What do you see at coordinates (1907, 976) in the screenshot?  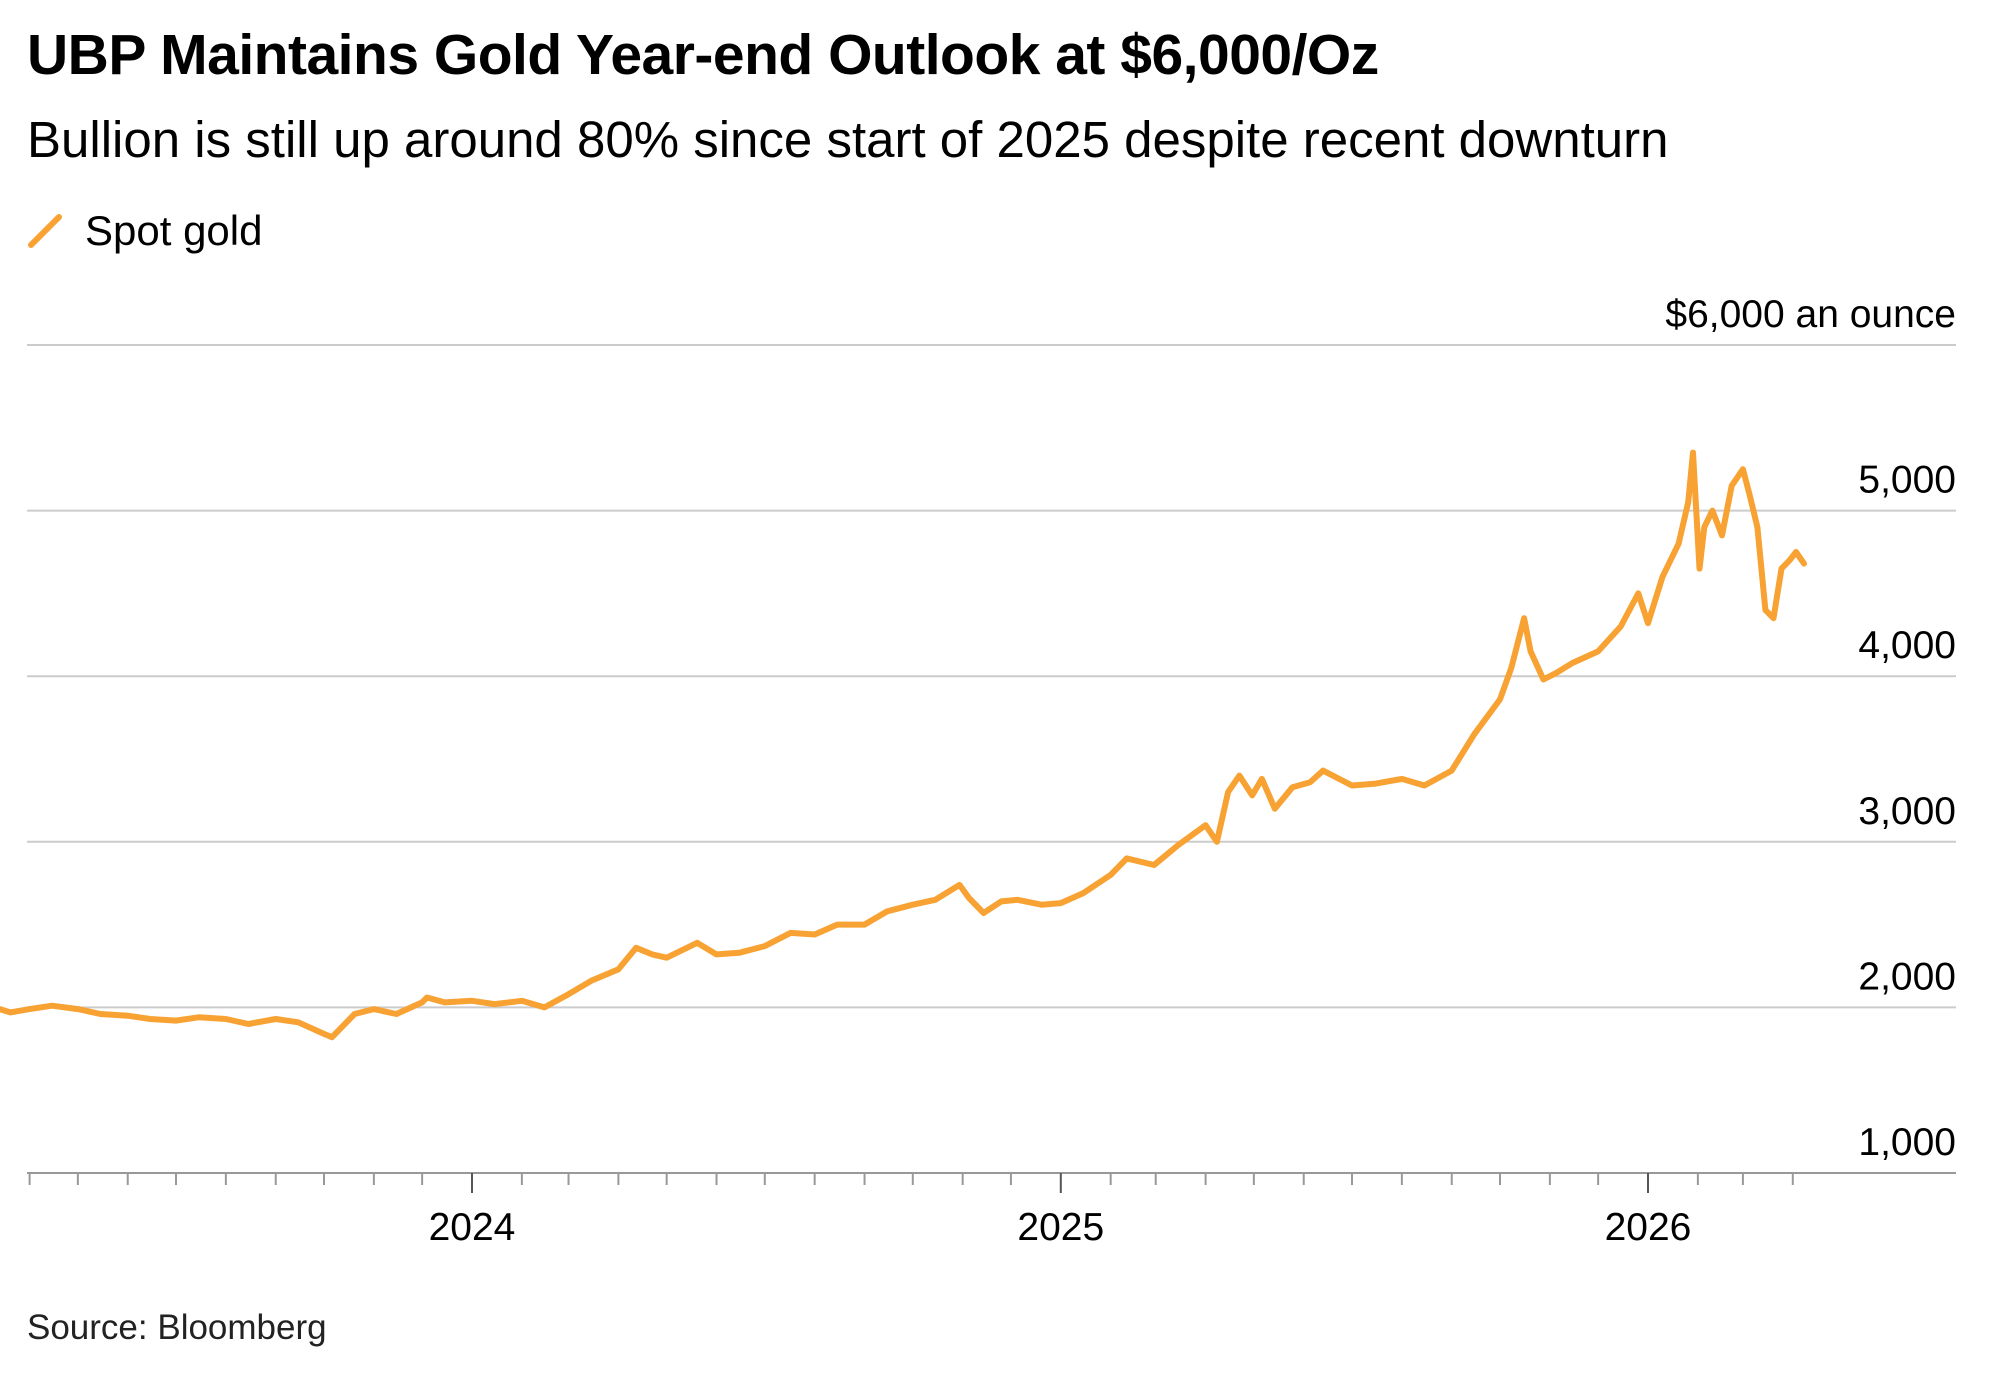 I see `y-tick-label: 2,000` at bounding box center [1907, 976].